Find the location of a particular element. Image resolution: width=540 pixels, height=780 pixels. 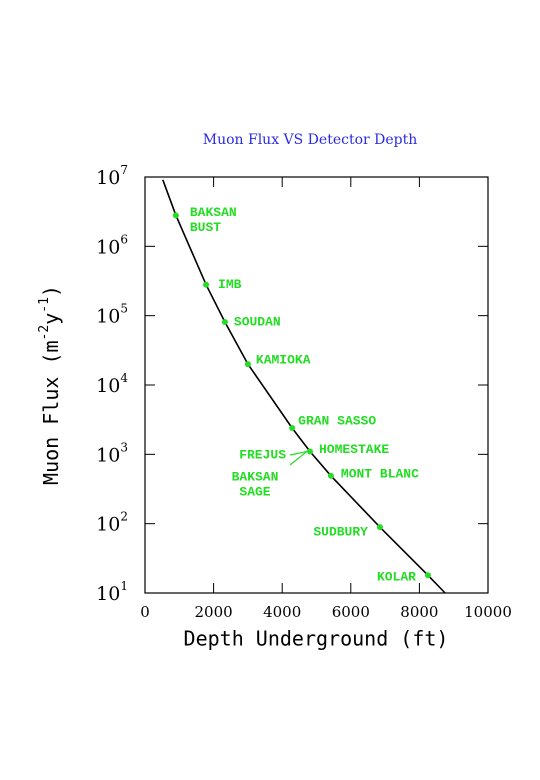

annotation-label: SAGE is located at coordinates (254, 491).